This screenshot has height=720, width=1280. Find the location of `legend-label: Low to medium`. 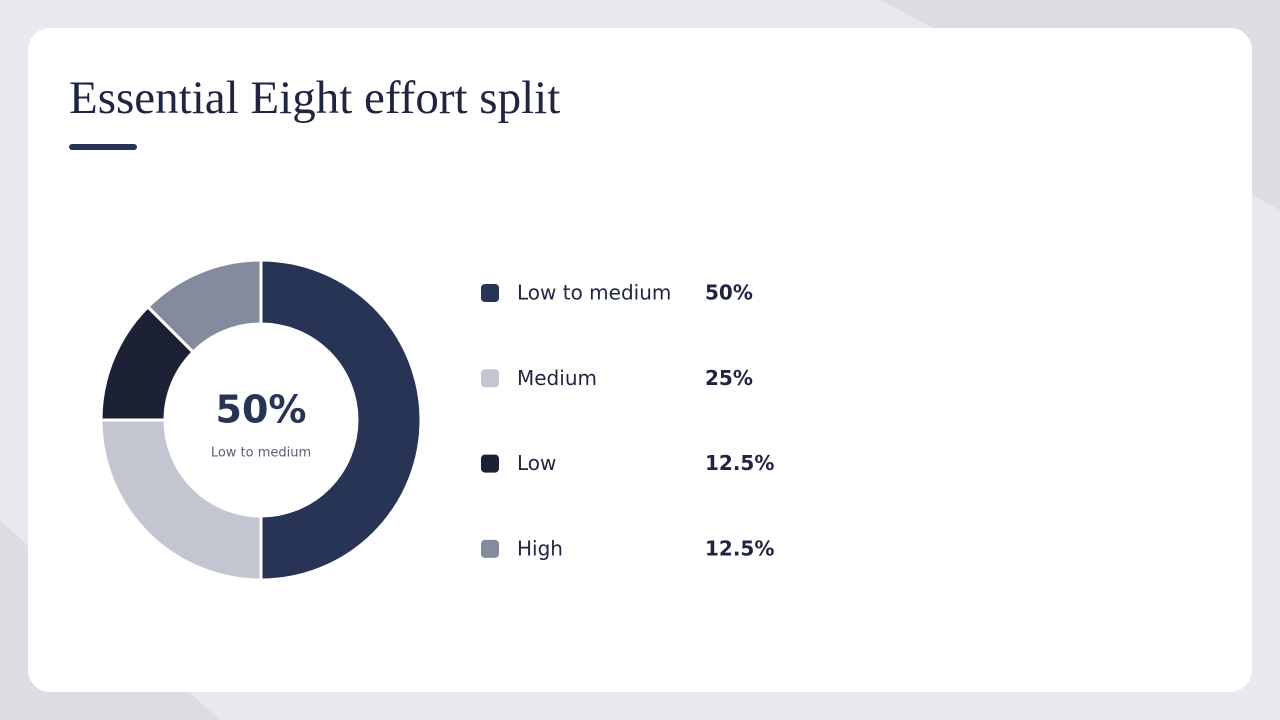

legend-label: Low to medium is located at coordinates (594, 293).